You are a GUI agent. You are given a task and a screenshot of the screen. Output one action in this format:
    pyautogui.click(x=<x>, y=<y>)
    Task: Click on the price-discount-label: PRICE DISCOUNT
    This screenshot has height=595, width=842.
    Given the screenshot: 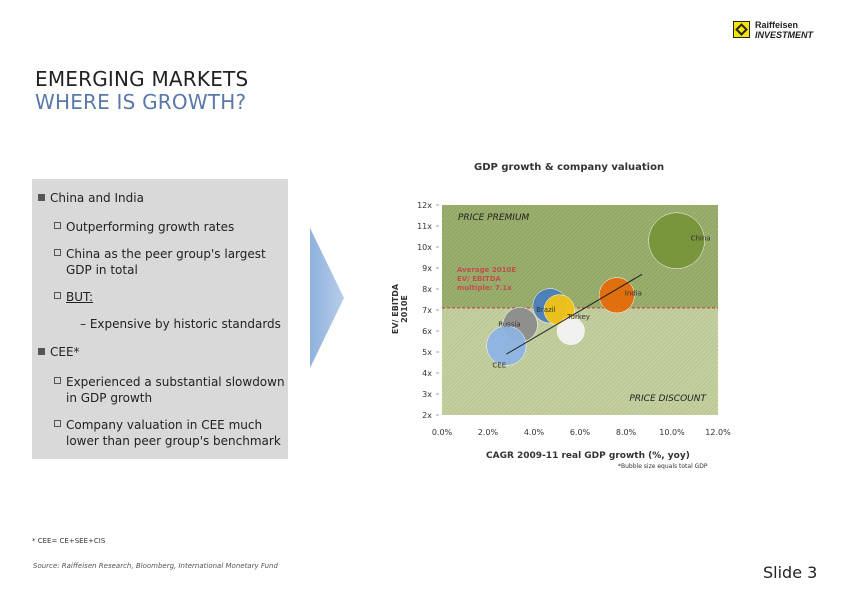 What is the action you would take?
    pyautogui.click(x=668, y=399)
    